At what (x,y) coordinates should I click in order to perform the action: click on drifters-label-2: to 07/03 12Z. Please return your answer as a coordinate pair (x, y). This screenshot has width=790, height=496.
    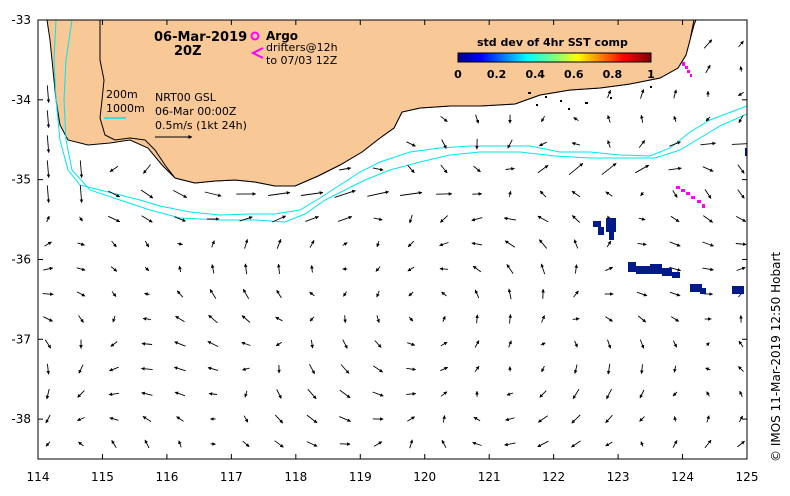
    Looking at the image, I should click on (302, 60).